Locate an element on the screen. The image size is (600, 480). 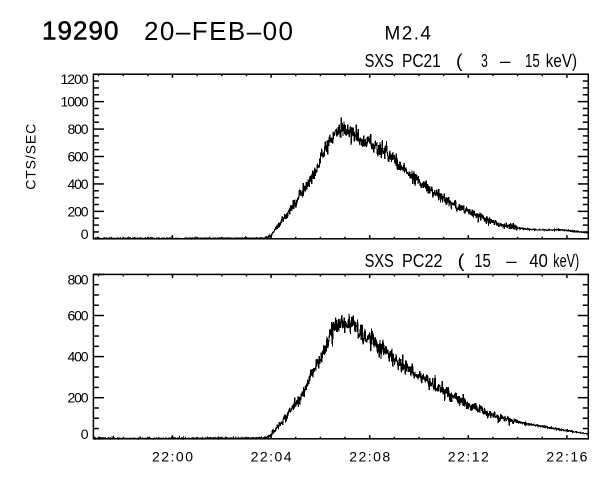
svg-text: CTS/SEC is located at coordinates (31, 157).